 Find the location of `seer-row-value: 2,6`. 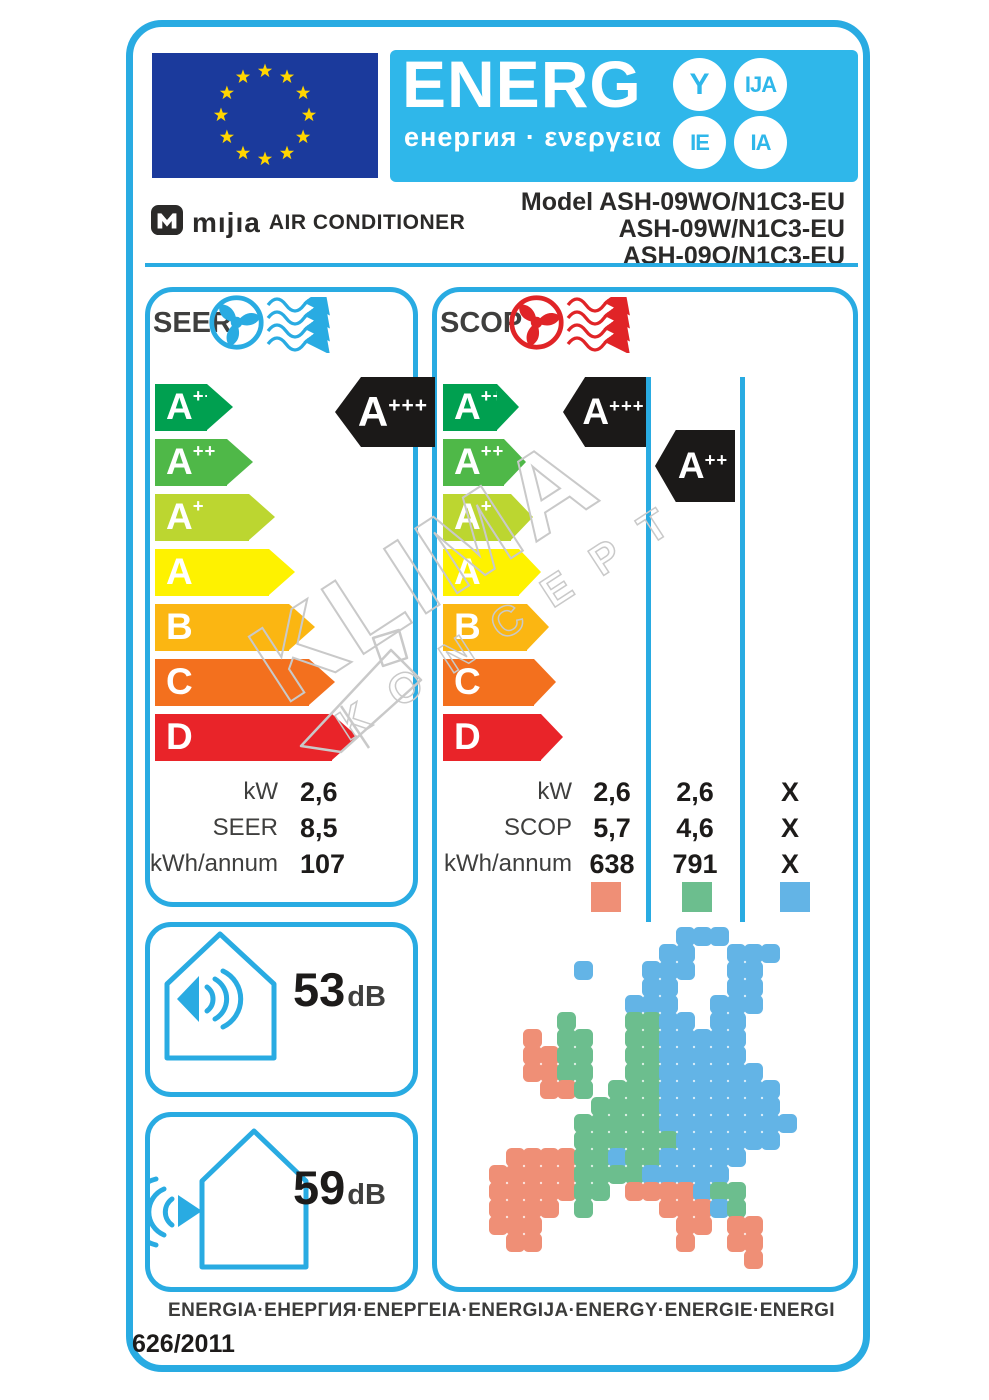

seer-row-value: 2,6 is located at coordinates (319, 792).